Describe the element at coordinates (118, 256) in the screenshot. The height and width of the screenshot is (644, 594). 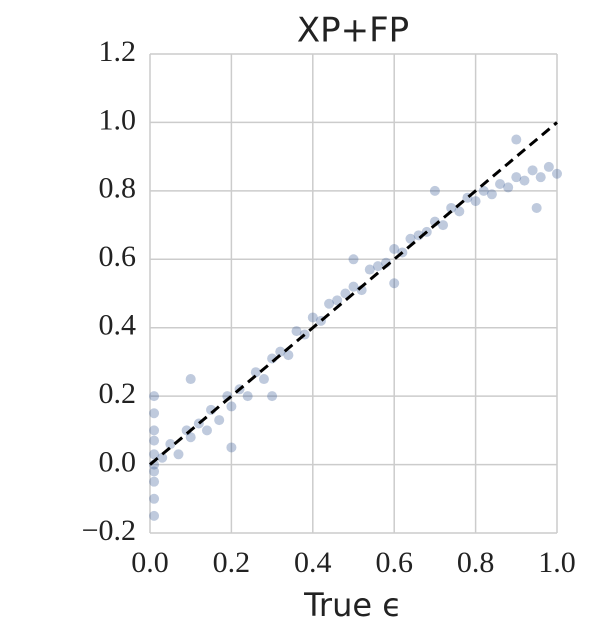
I see `y-tick-label: 0.6` at that location.